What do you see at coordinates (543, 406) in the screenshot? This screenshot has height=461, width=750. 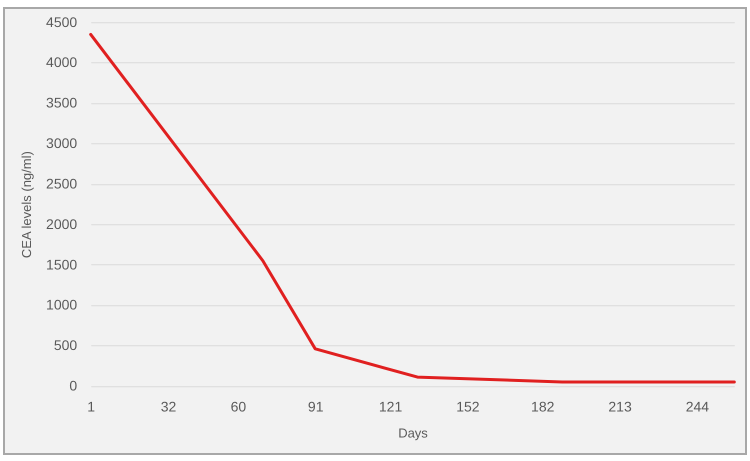 I see `x-tick-label: 182` at bounding box center [543, 406].